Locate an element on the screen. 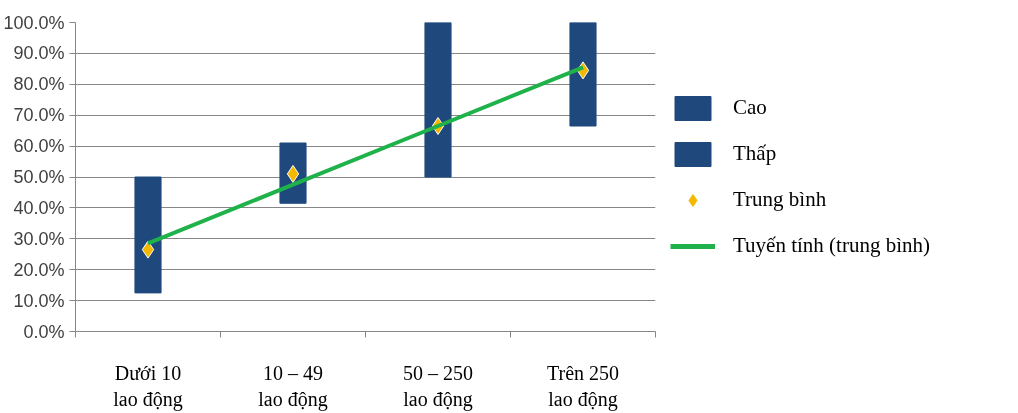 This screenshot has width=1018, height=413. y-tick-label: 60.0% is located at coordinates (39, 146).